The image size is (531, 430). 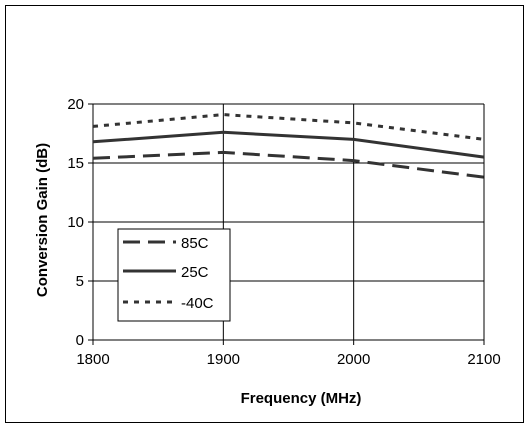 What do you see at coordinates (197, 303) in the screenshot?
I see `legend-label: -40C` at bounding box center [197, 303].